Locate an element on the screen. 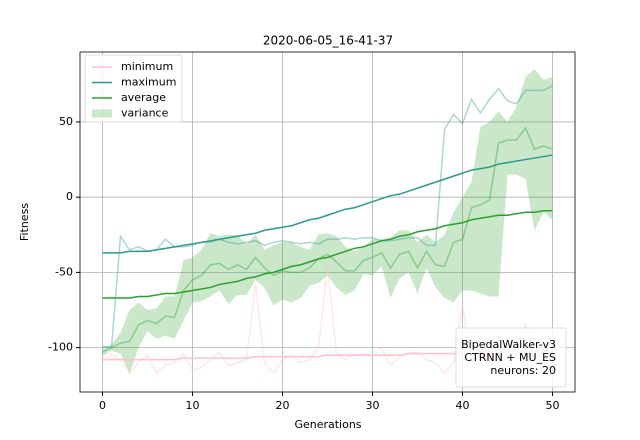  legend-box is located at coordinates (133, 88).